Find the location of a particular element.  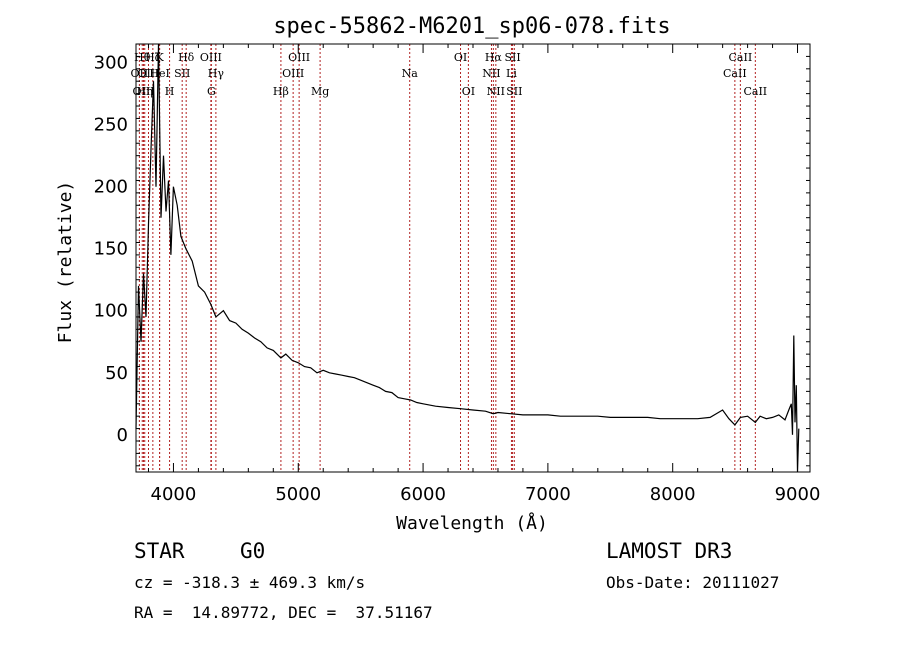

line-label: Hζ is located at coordinates (153, 57).